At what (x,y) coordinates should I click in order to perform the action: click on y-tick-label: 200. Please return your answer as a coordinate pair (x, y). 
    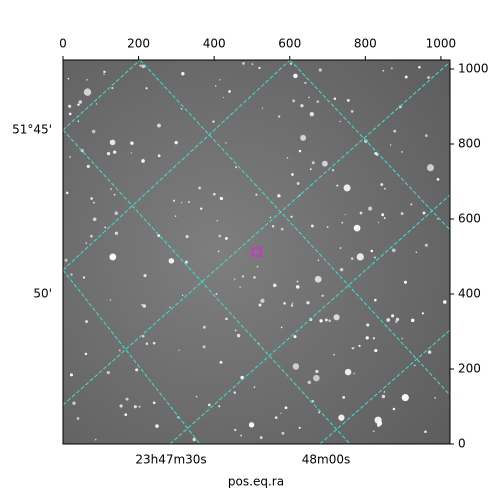
    Looking at the image, I should click on (469, 369).